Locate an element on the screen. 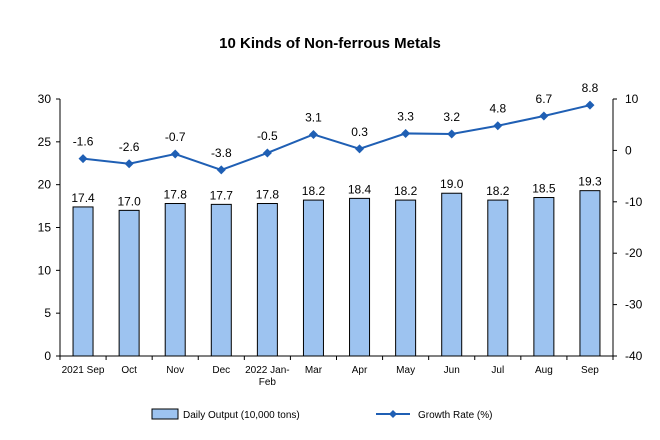  bar-data-label: 19.0 is located at coordinates (452, 184).